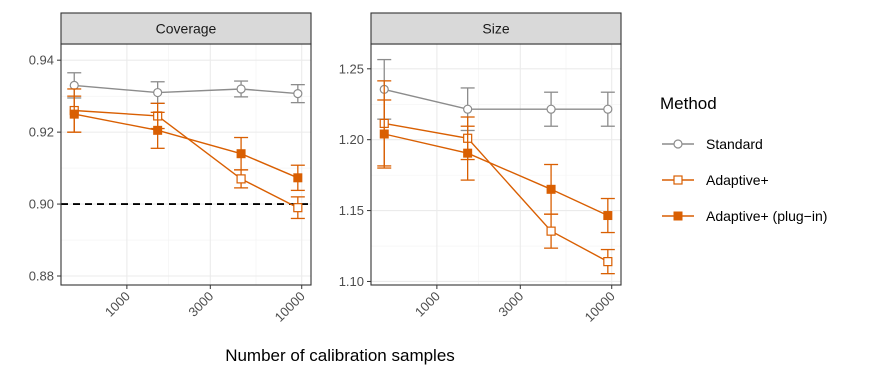 This screenshot has height=367, width=872. I want to click on legend-item-adaptive-plug-in: Adaptive+ (plug−in), so click(744, 216).